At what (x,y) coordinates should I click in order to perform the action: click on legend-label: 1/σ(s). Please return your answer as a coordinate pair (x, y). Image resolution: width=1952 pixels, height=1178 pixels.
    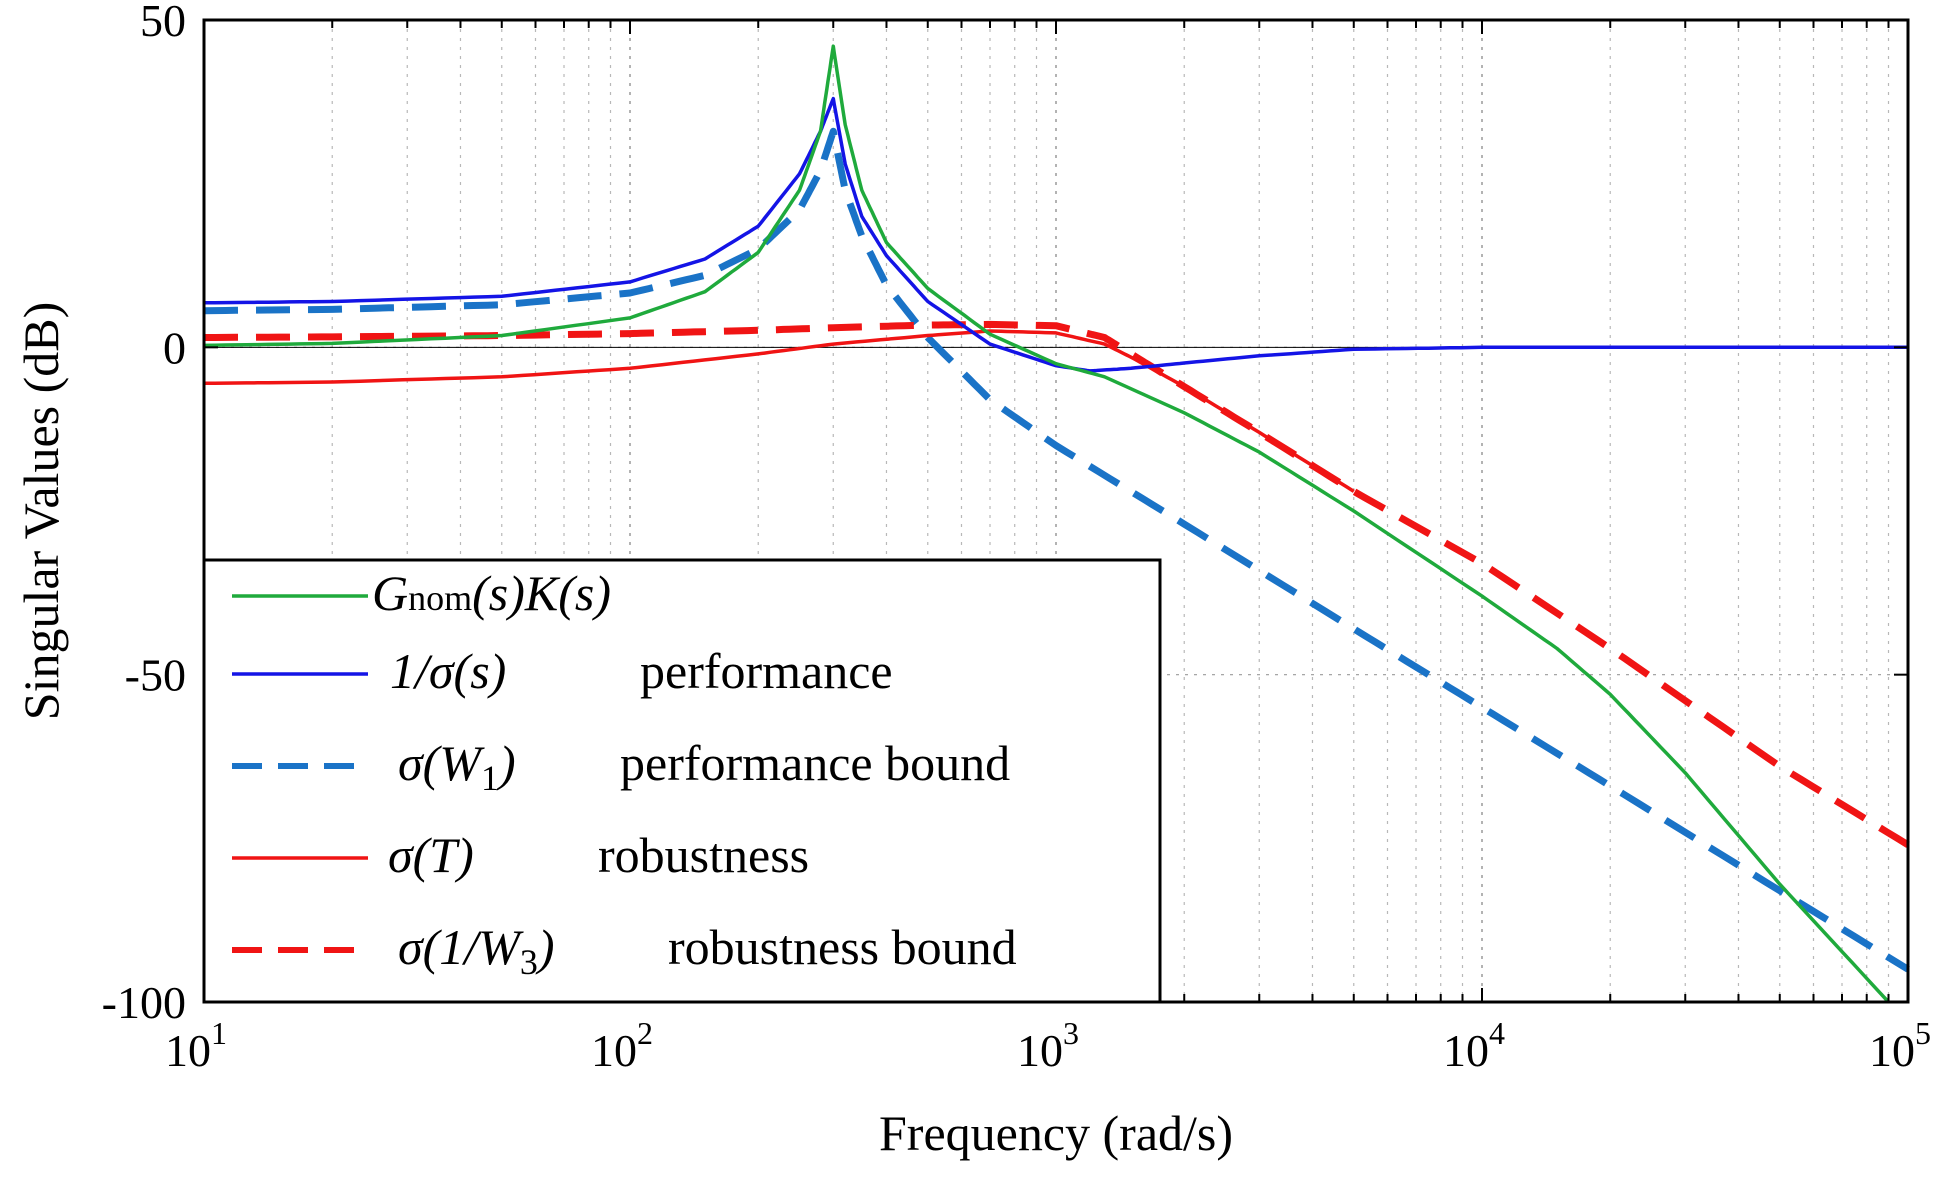
    Looking at the image, I should click on (448, 671).